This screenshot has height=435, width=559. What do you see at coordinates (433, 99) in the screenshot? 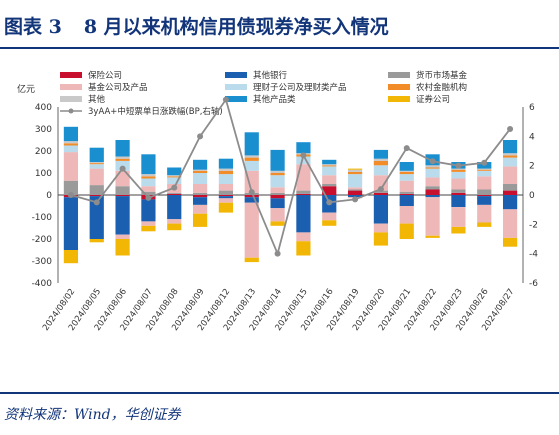
I see `legend-label: 证券公司` at bounding box center [433, 99].